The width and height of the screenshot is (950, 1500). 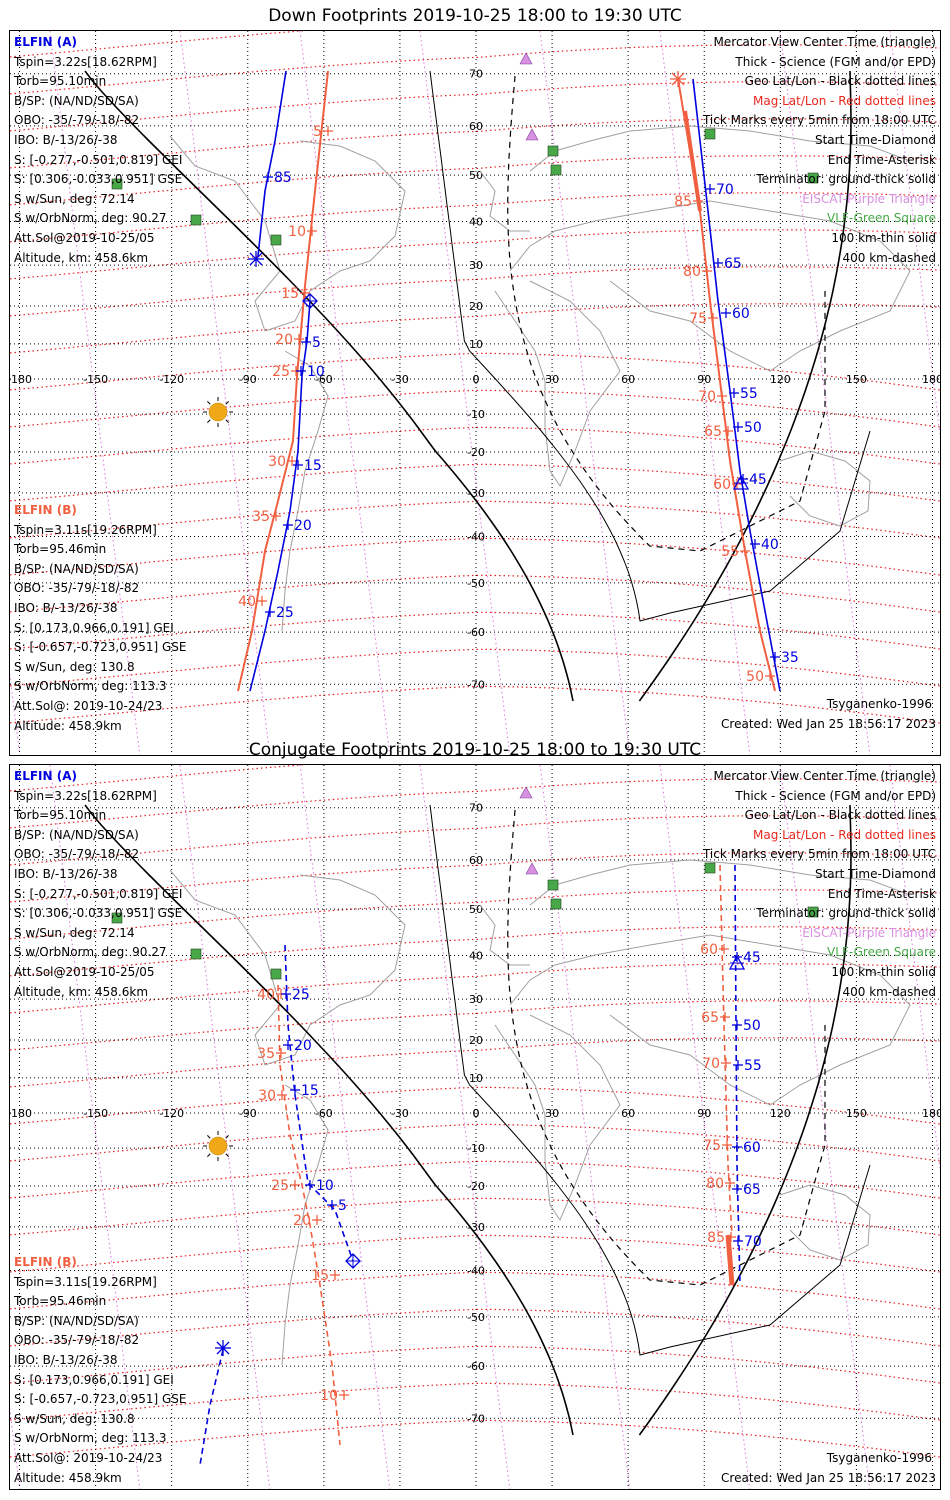 I want to click on lon-label: 60, so click(x=628, y=379).